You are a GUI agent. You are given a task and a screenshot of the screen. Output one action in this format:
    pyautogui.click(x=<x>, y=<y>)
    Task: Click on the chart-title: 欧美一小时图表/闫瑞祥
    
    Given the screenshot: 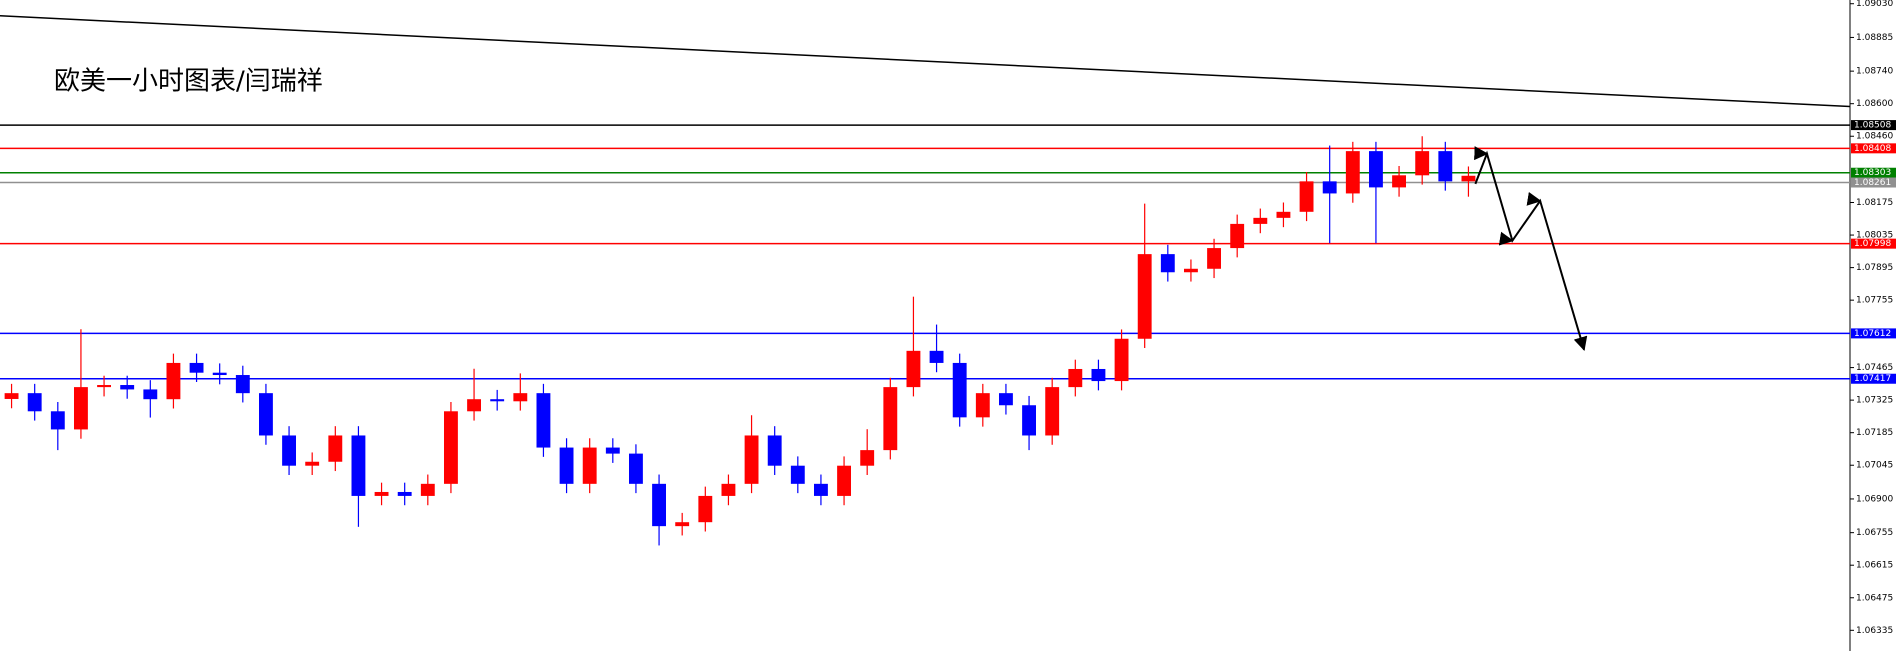 What is the action you would take?
    pyautogui.click(x=188, y=82)
    